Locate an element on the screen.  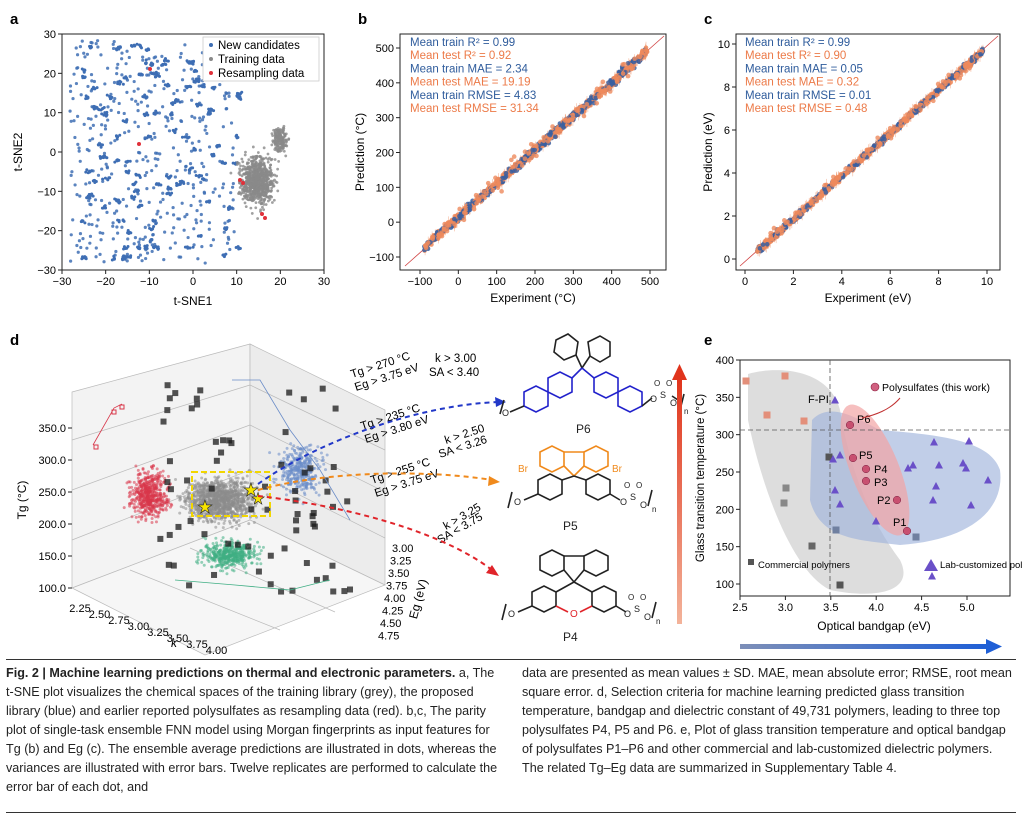
panel-b-letter: b is located at coordinates (362, 19).